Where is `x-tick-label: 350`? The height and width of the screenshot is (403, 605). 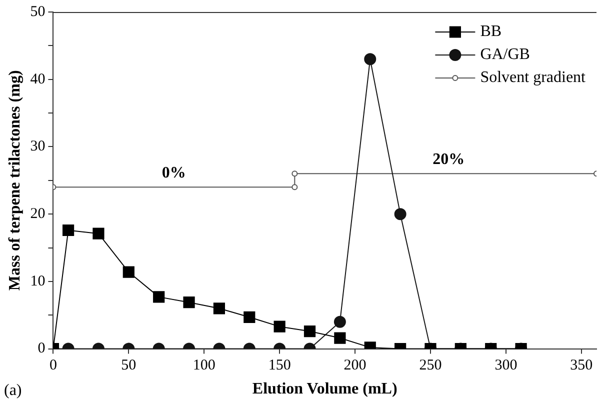 x-tick-label: 350 is located at coordinates (581, 366).